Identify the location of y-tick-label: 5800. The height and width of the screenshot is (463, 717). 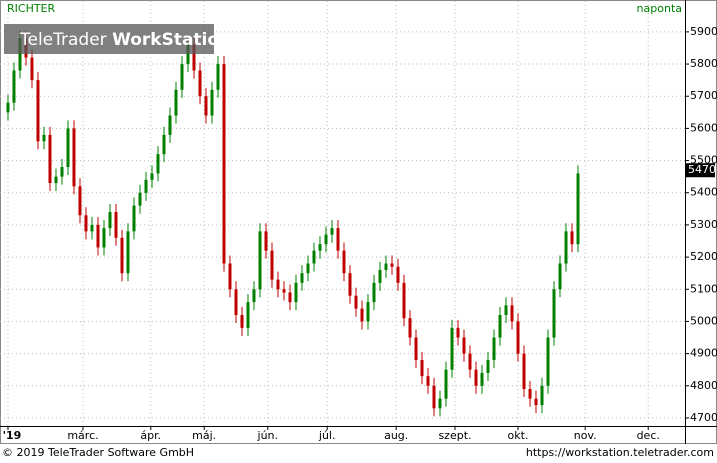
(703, 63).